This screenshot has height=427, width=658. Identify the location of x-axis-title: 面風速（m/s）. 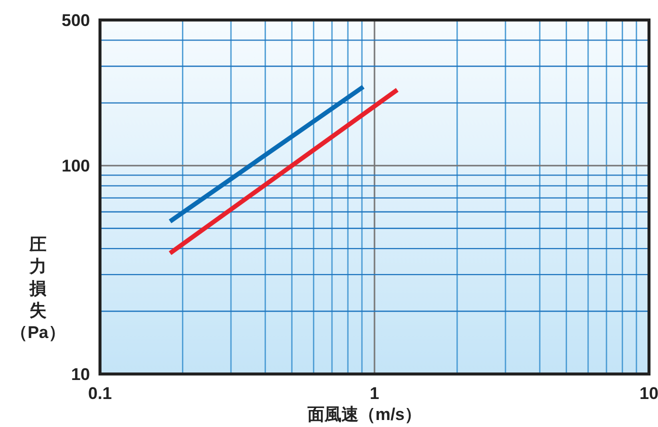
(364, 414).